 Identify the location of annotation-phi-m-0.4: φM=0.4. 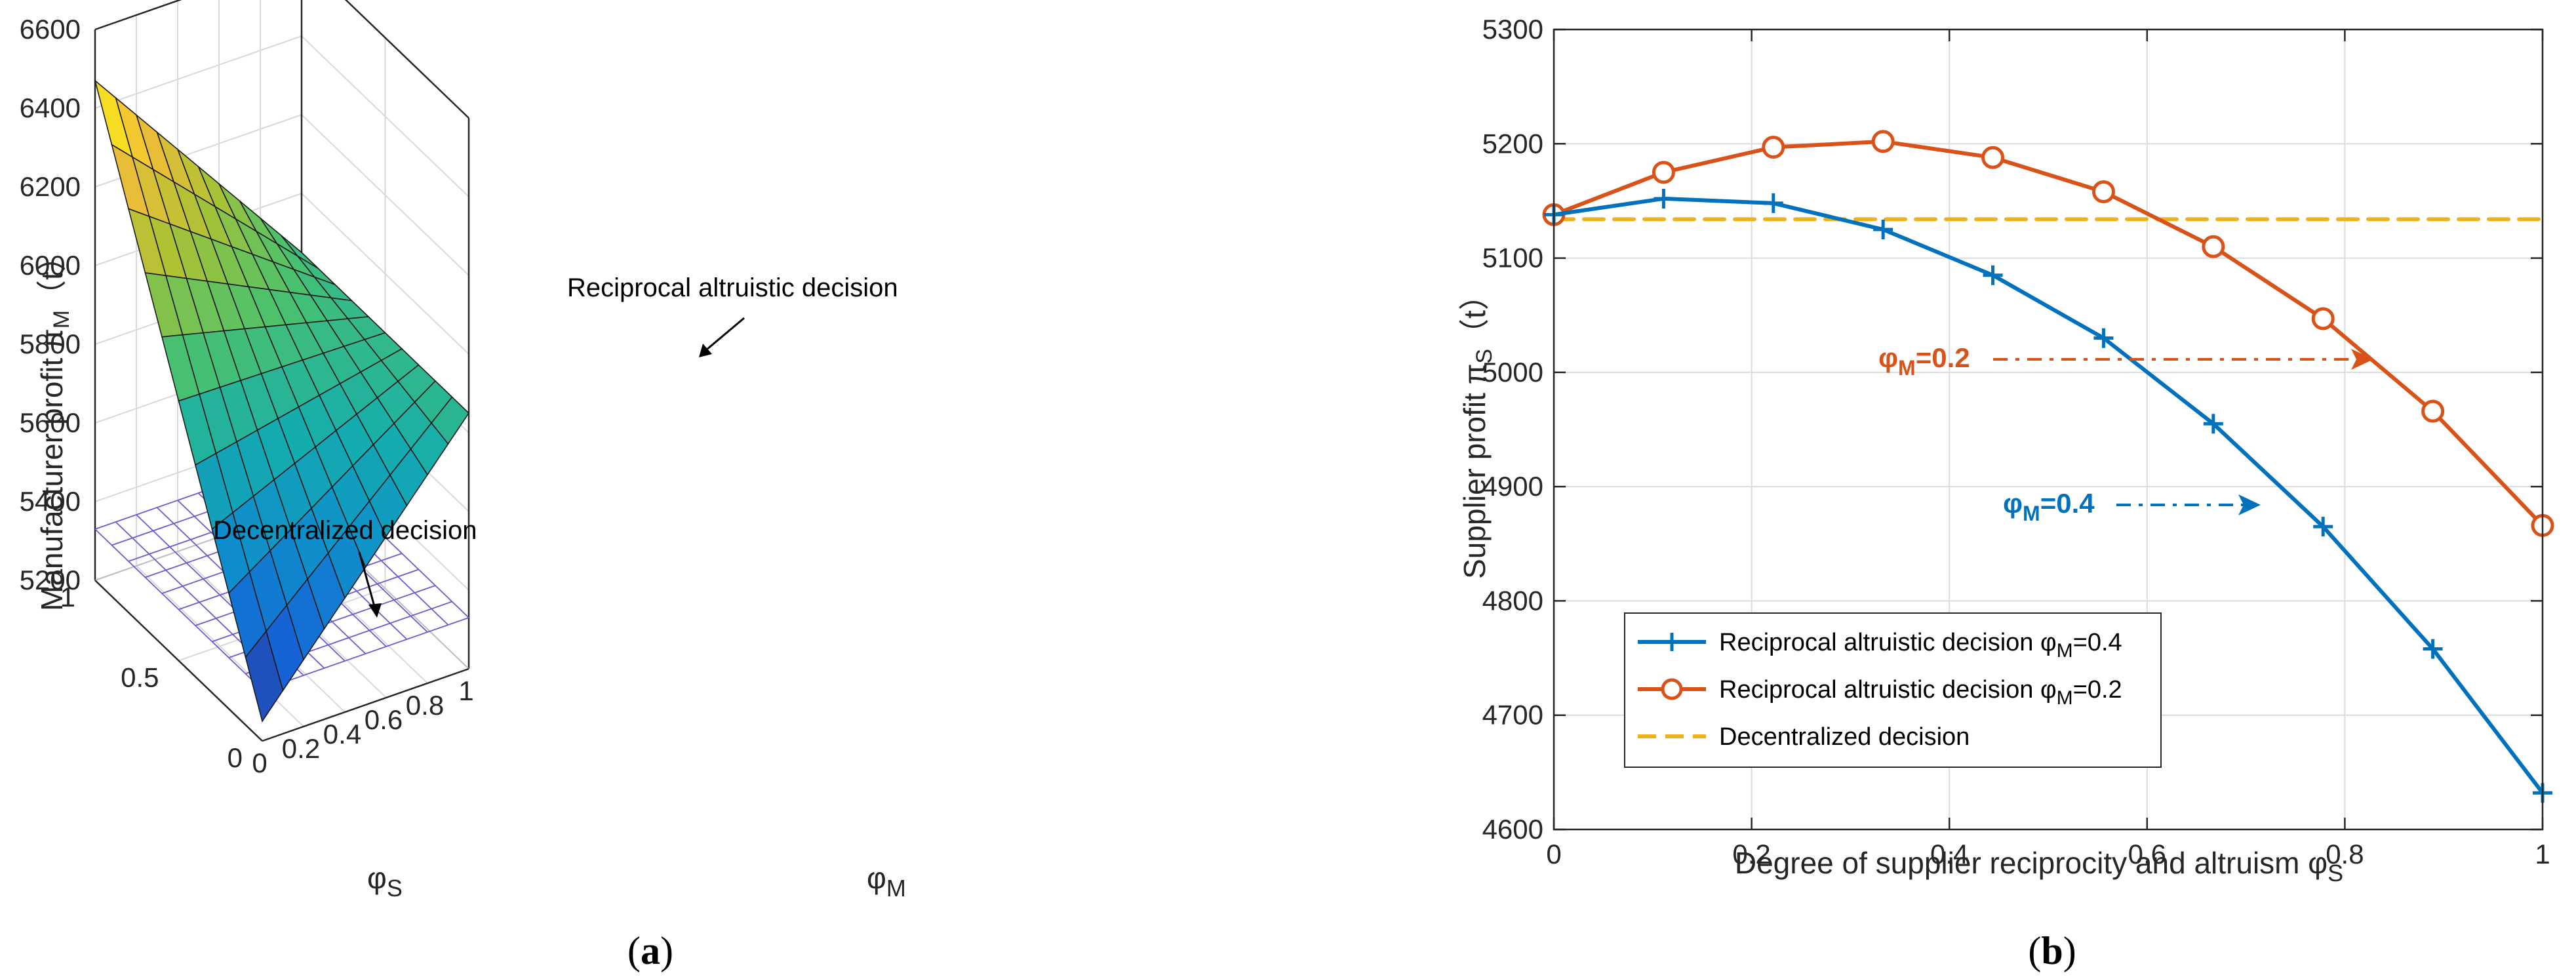
(2049, 506).